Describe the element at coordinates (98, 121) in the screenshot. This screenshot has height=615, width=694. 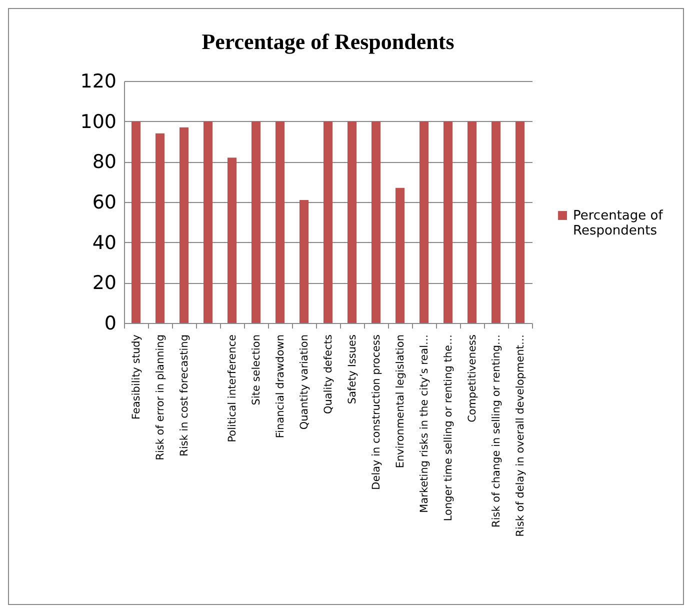
I see `y-tick-label: 100` at that location.